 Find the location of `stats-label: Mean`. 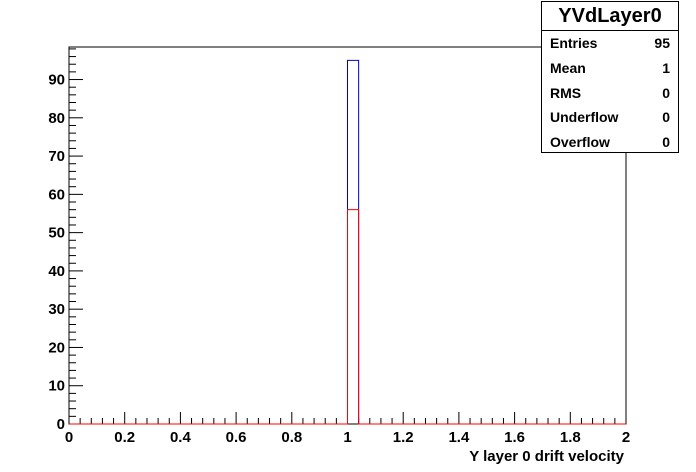

stats-label: Mean is located at coordinates (568, 67).